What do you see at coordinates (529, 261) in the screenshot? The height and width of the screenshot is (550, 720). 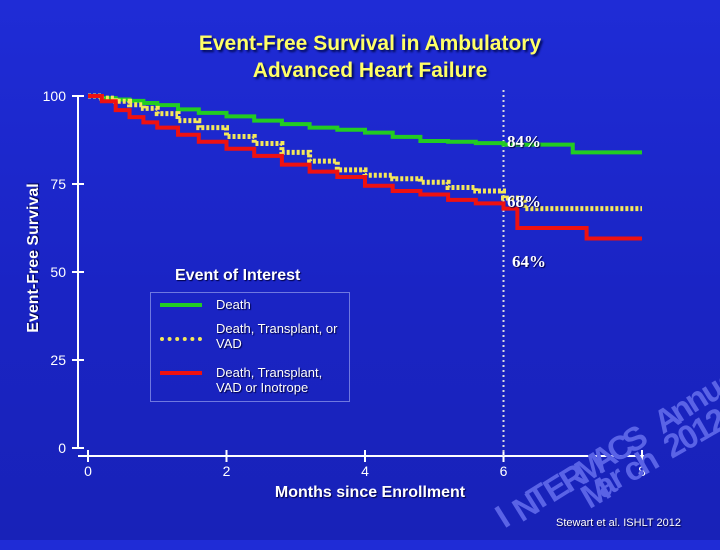 I see `end-label-death-transplant-vad-inotrope: 64%` at bounding box center [529, 261].